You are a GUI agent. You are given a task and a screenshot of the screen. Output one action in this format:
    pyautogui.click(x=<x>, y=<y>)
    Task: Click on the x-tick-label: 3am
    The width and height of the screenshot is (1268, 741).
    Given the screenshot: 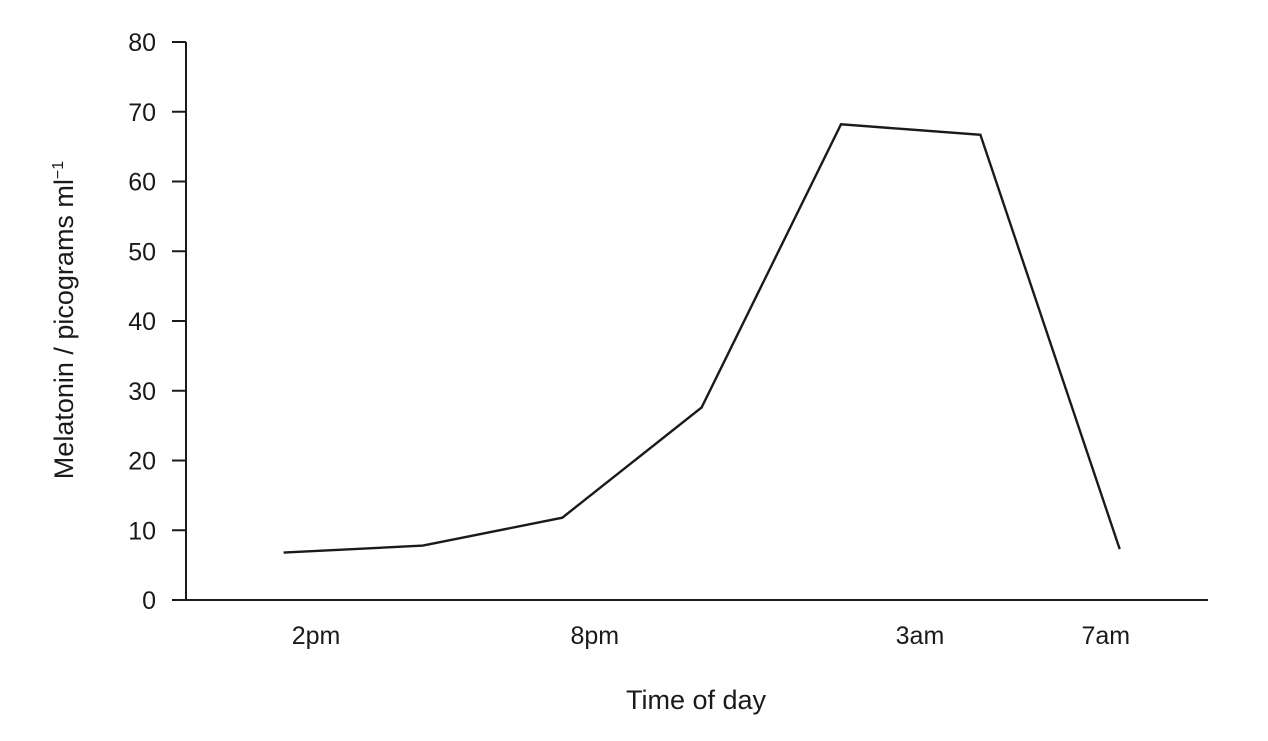 What is the action you would take?
    pyautogui.click(x=920, y=636)
    